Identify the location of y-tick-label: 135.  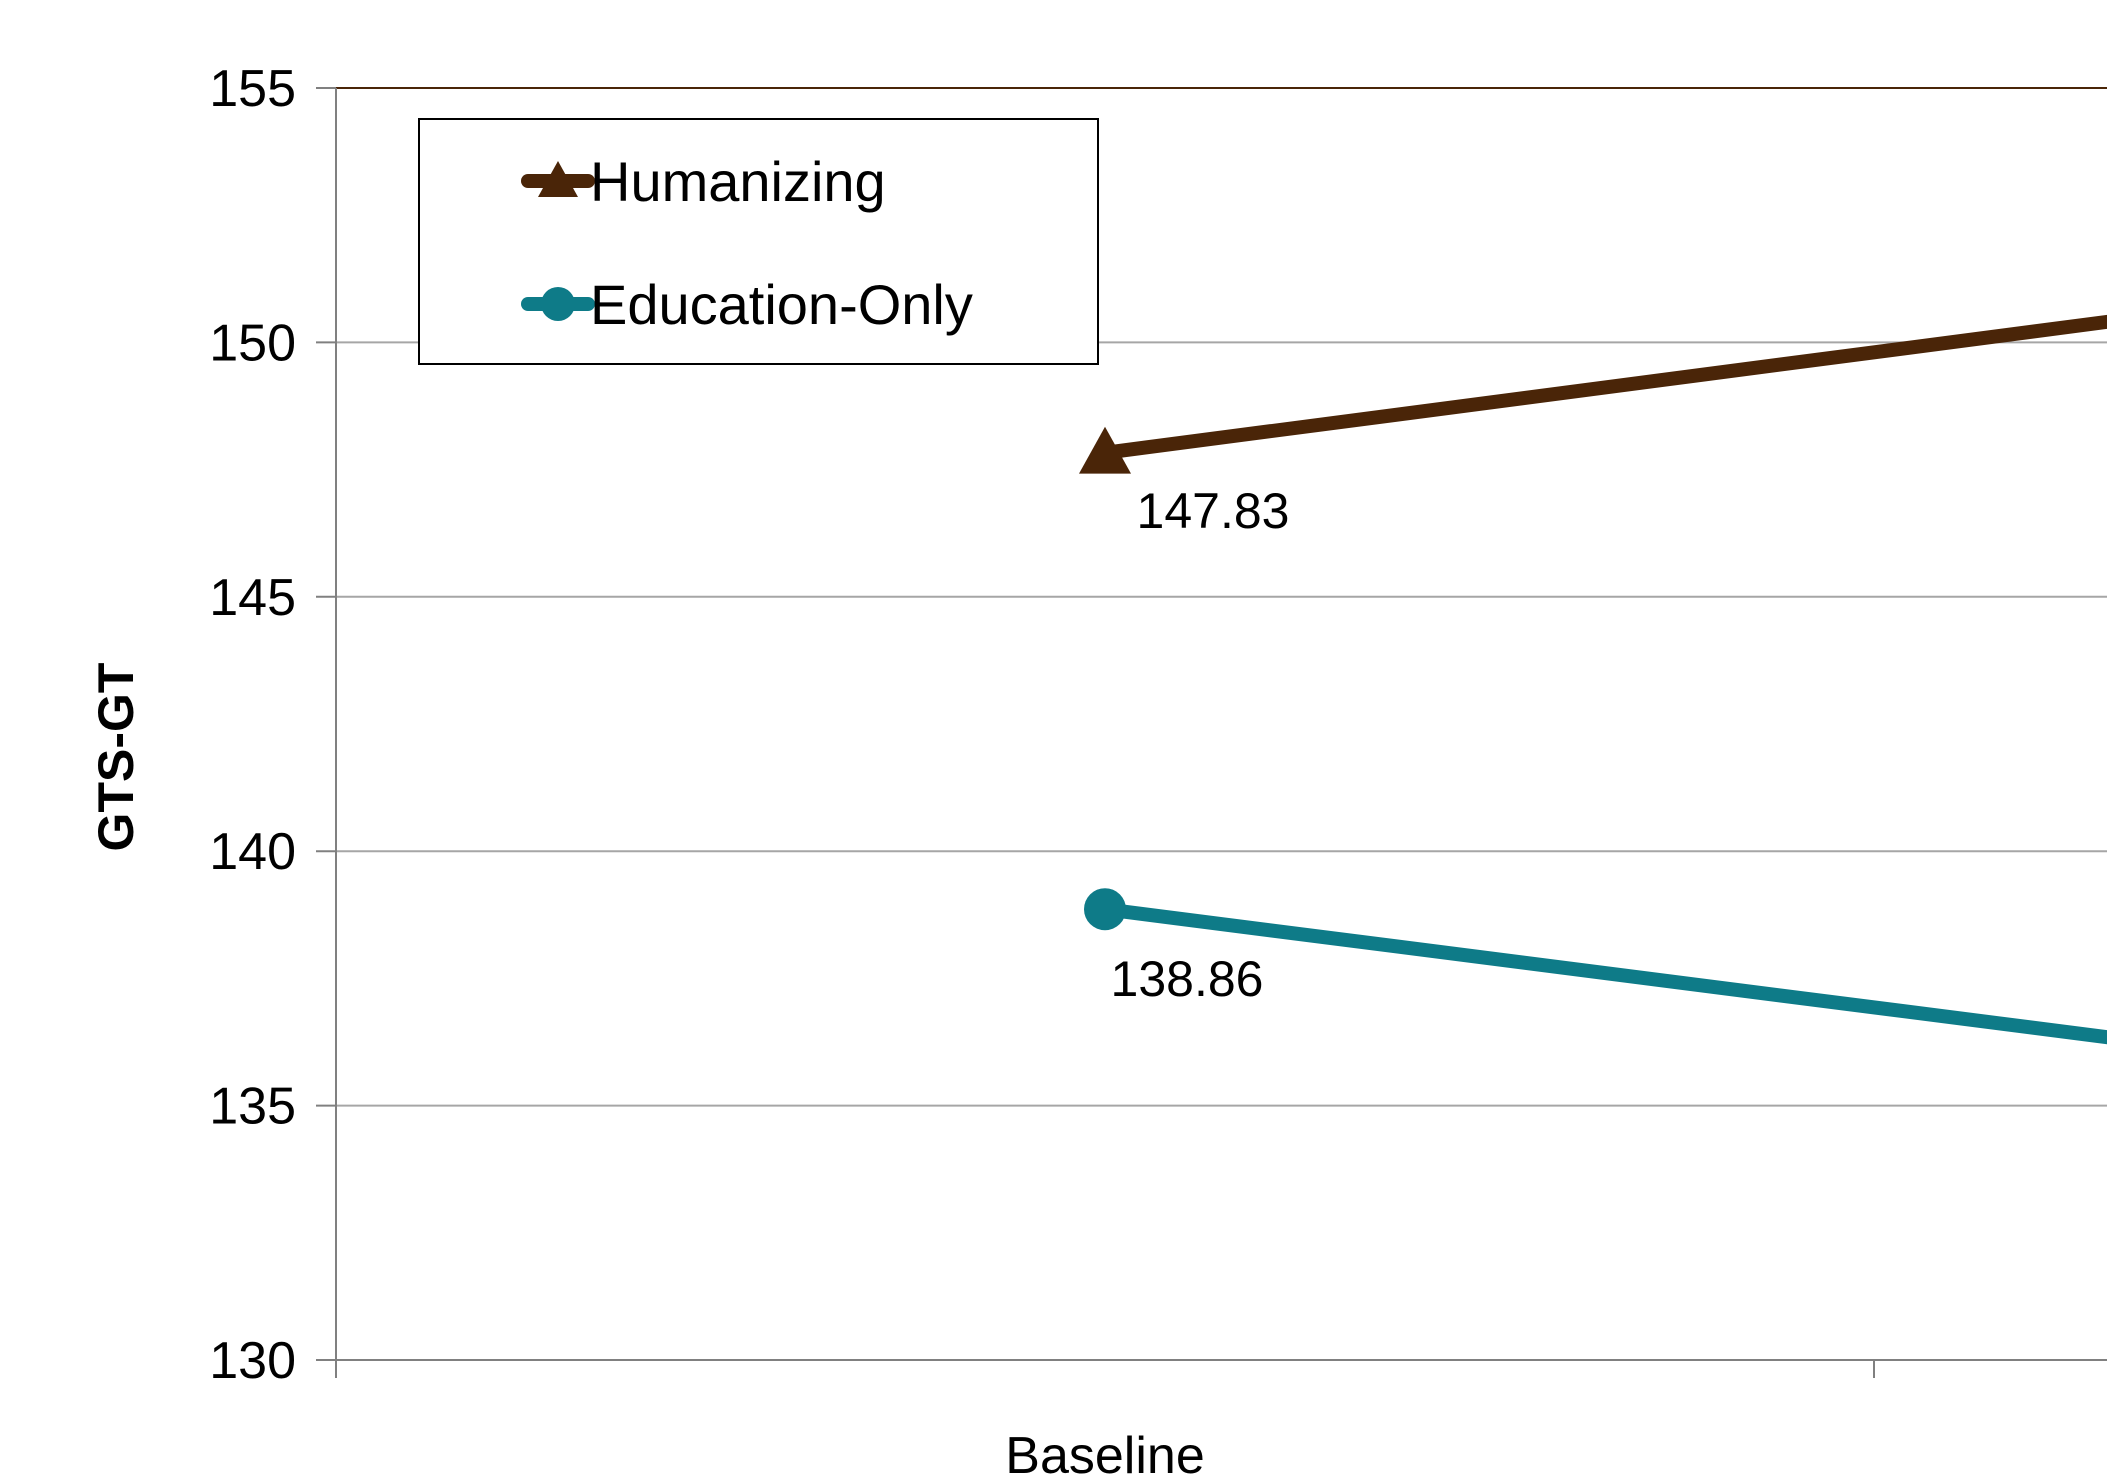
(252, 1107).